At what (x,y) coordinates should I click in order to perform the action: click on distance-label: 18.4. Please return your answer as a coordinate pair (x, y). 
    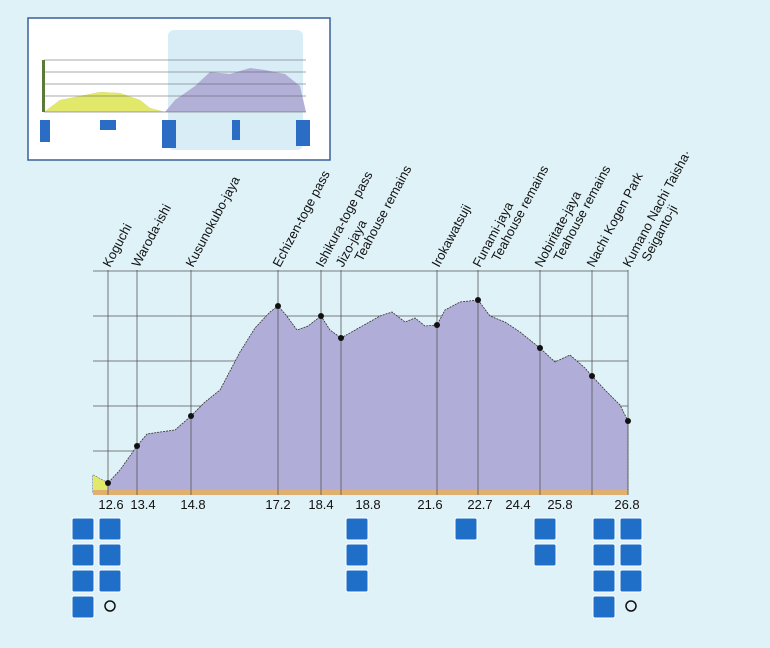
    Looking at the image, I should click on (320, 504).